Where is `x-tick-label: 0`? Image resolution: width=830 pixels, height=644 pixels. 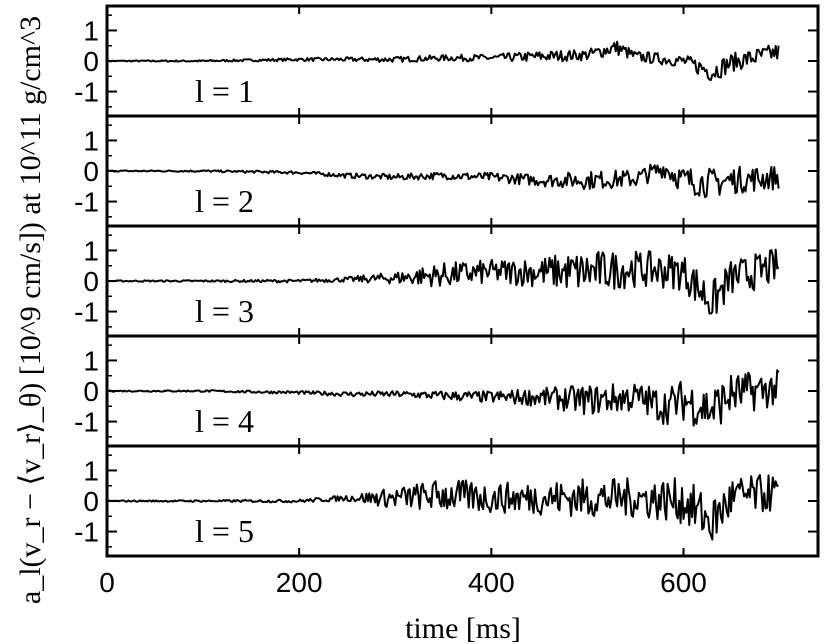 x-tick-label: 0 is located at coordinates (107, 582).